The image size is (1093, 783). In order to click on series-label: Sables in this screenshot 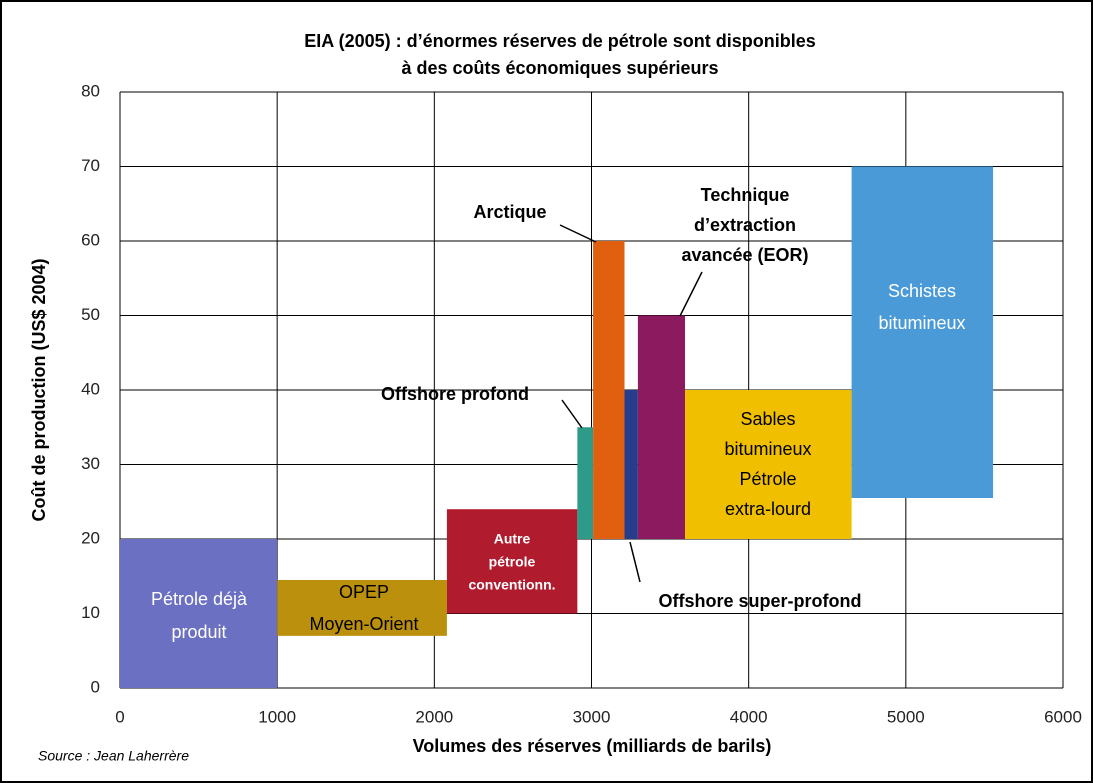, I will do `click(767, 419)`.